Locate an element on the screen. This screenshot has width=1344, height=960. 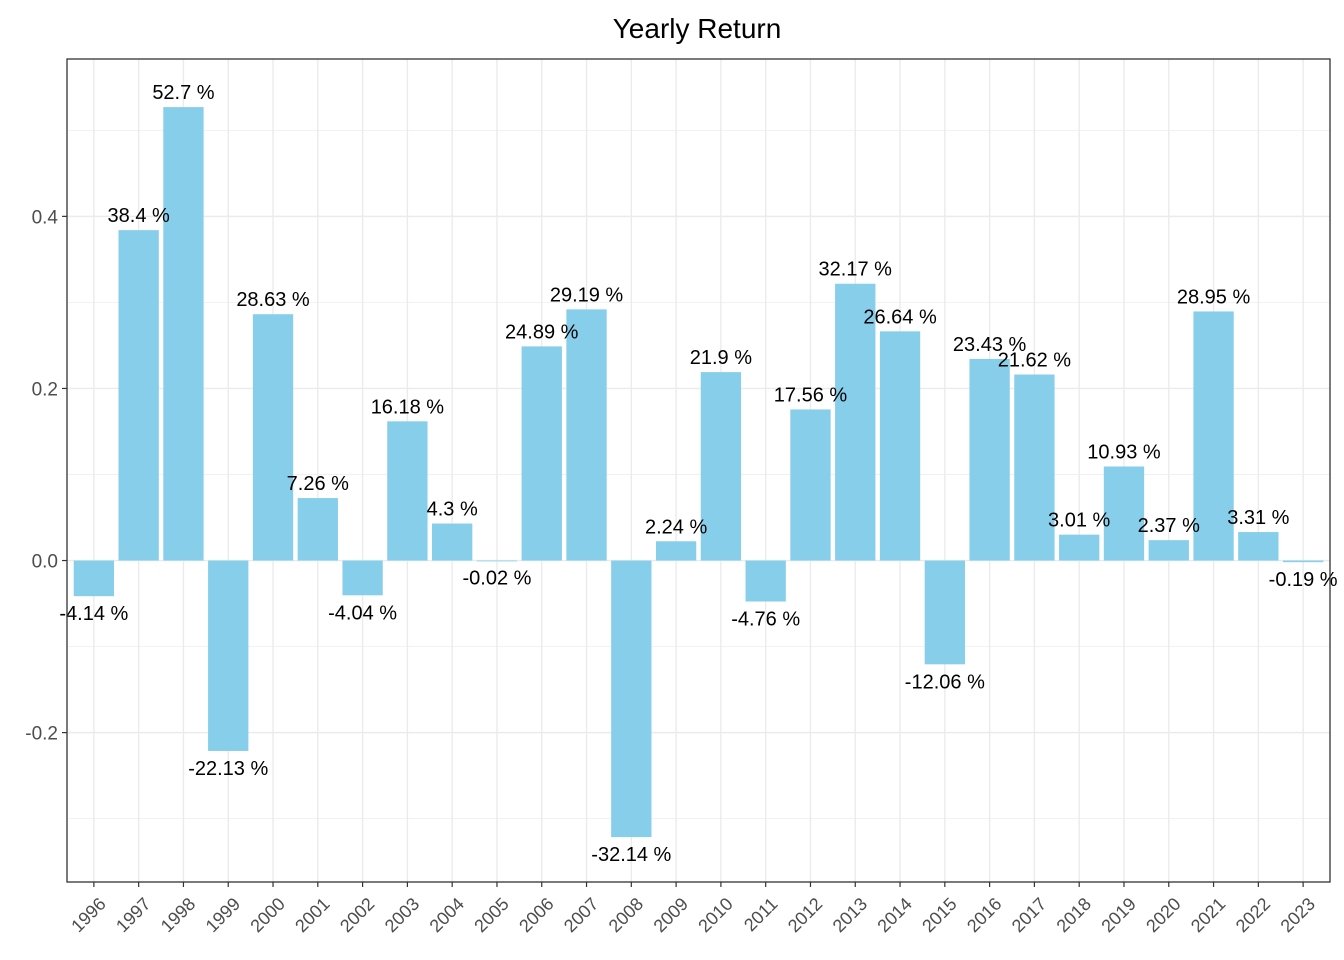
data-label-2008: -32.14 % is located at coordinates (631, 855).